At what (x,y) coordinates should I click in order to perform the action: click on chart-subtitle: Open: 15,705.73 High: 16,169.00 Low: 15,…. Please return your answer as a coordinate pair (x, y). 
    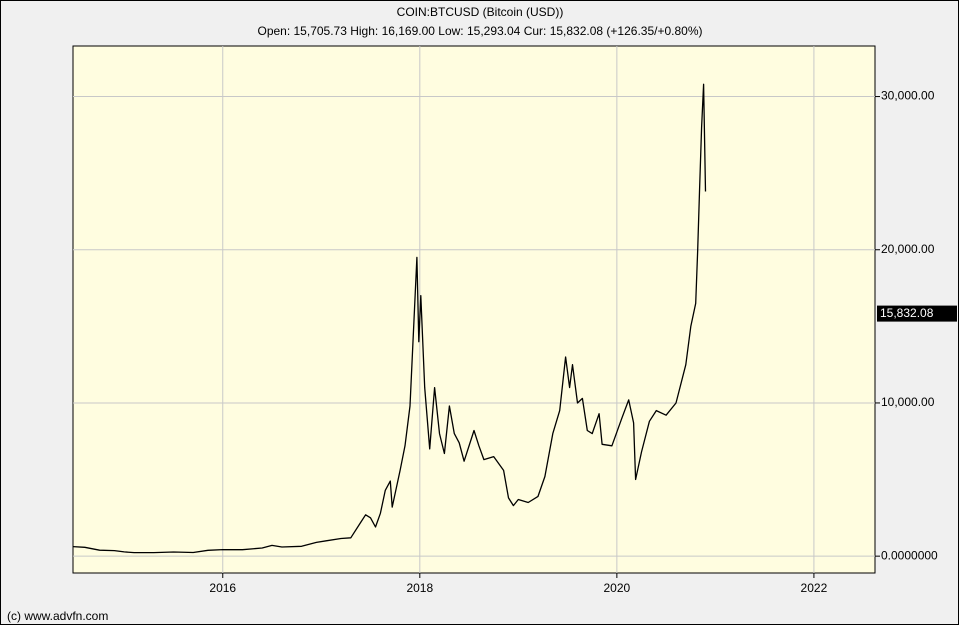
    Looking at the image, I should click on (479, 31).